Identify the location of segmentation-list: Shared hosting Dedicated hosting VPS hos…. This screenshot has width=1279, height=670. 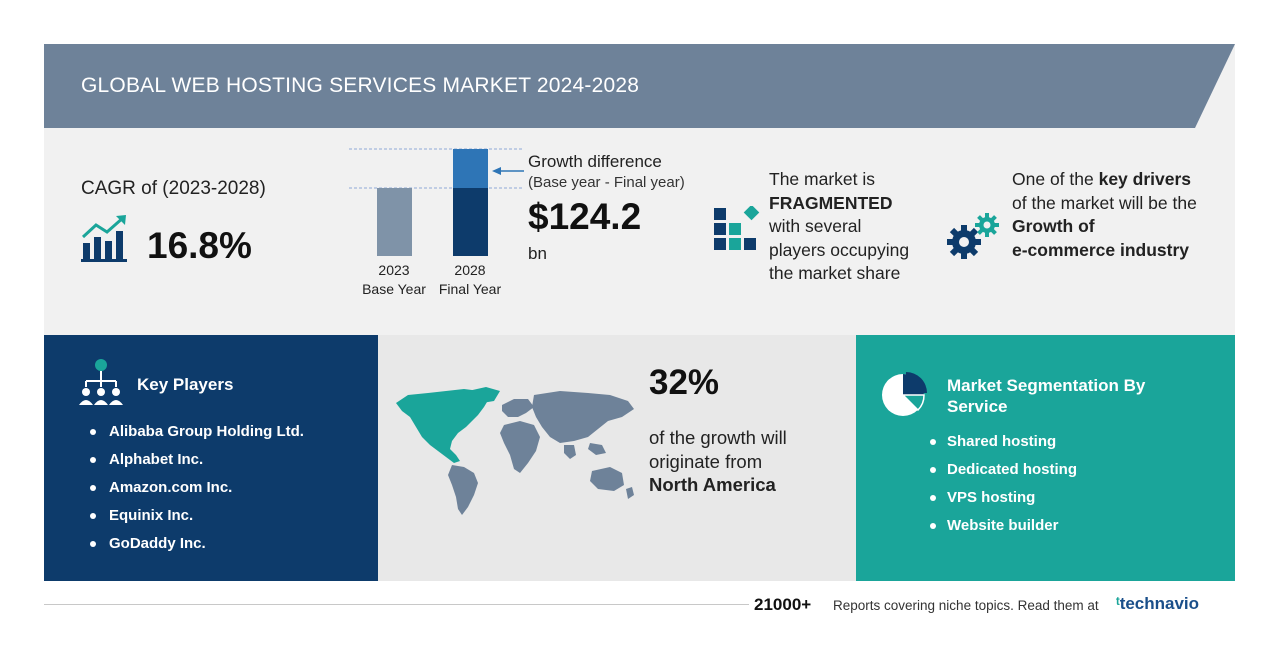
(1003, 488).